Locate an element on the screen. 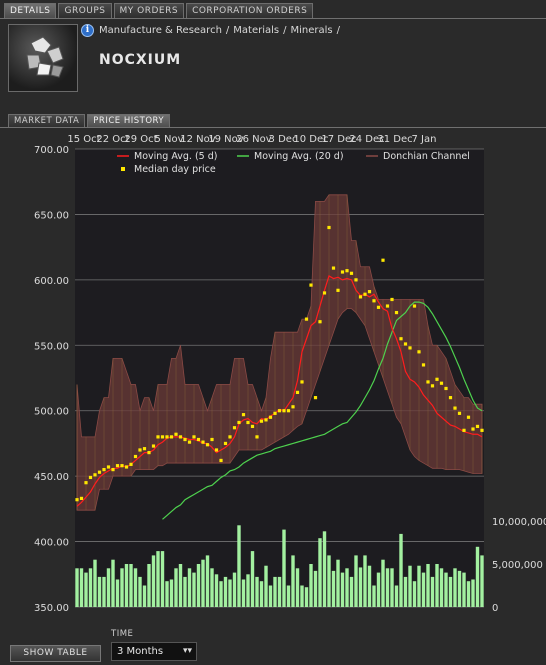 Image resolution: width=546 pixels, height=665 pixels. x-tick-label: 5 Nov is located at coordinates (168, 139).